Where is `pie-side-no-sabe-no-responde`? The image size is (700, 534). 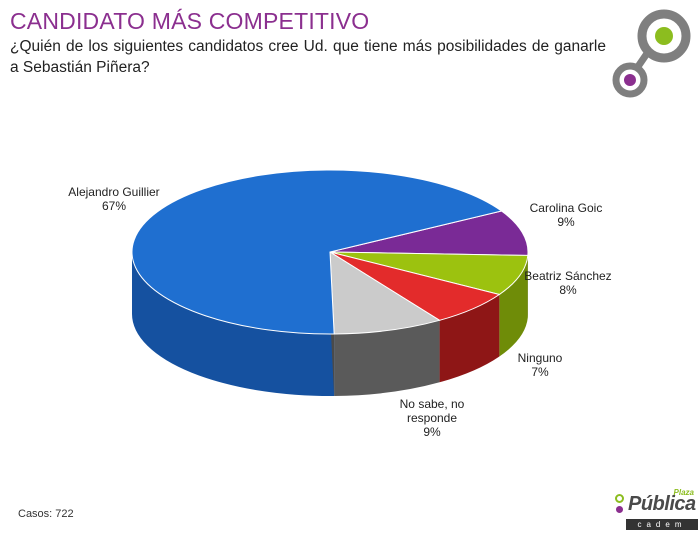
pie-side-no-sabe-no-responde is located at coordinates (387, 358).